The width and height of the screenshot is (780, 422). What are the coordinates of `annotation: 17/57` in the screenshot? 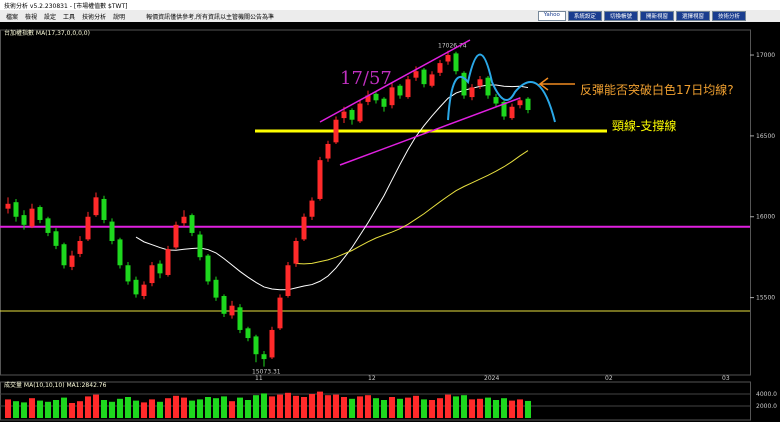 It's located at (366, 78).